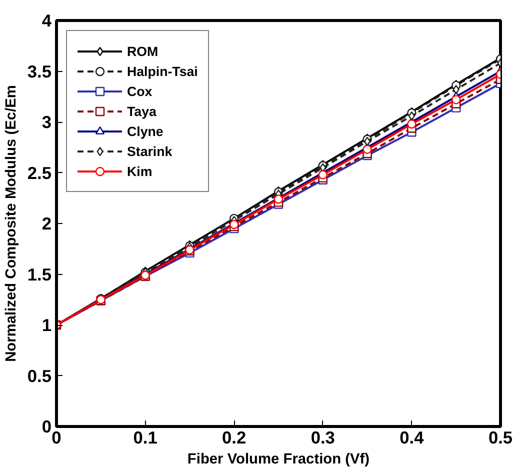  I want to click on y-tick-label: 4, so click(47, 20).